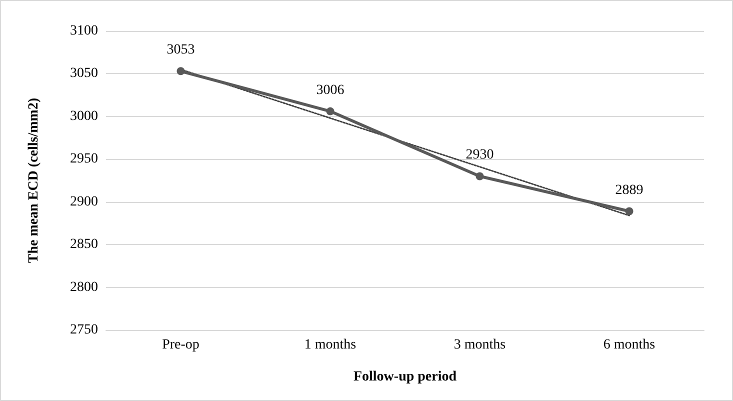  I want to click on x-axis-title: Follow-up period, so click(405, 377).